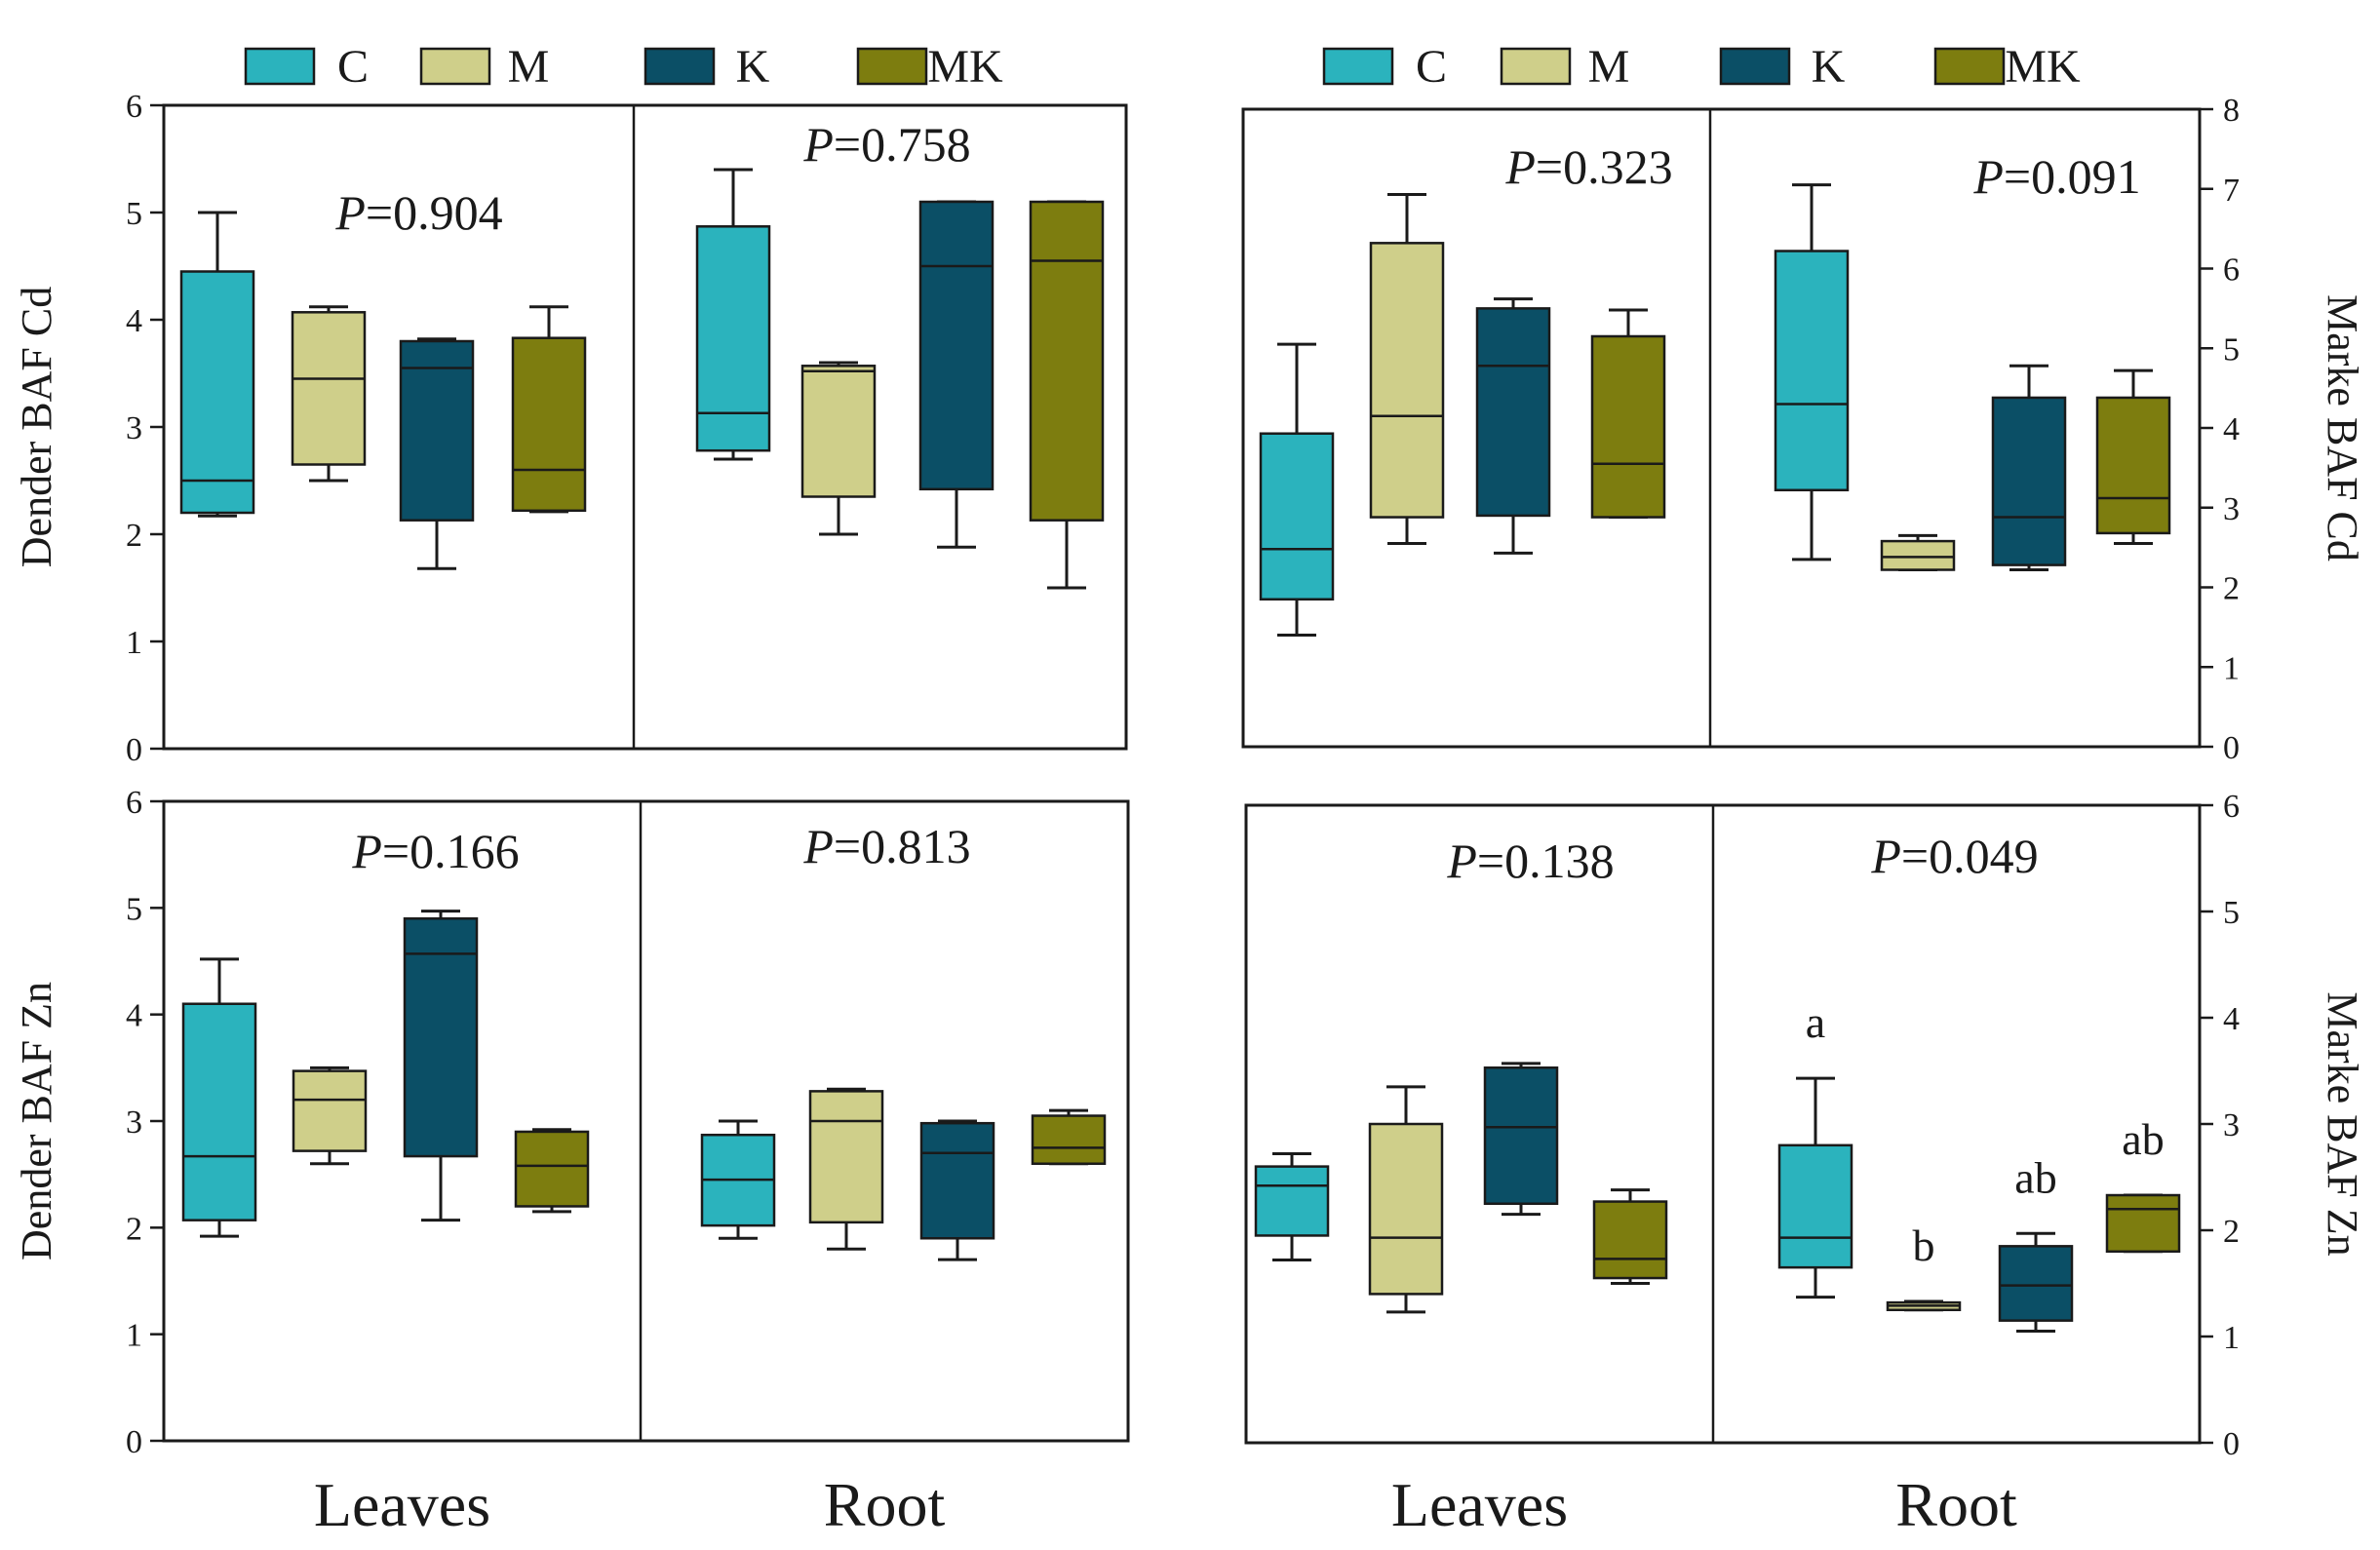 The height and width of the screenshot is (1550, 2380). Describe the element at coordinates (2342, 428) in the screenshot. I see `y-axis-title: Marke BAF Cd` at that location.